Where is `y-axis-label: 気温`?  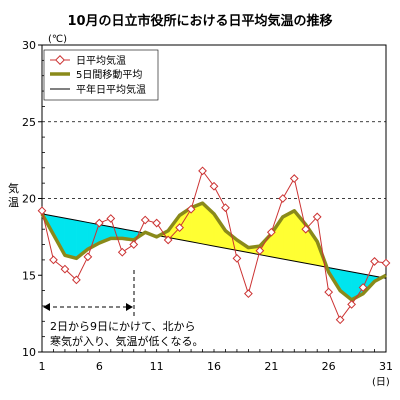 y-axis-label: 気温 is located at coordinates (13, 195).